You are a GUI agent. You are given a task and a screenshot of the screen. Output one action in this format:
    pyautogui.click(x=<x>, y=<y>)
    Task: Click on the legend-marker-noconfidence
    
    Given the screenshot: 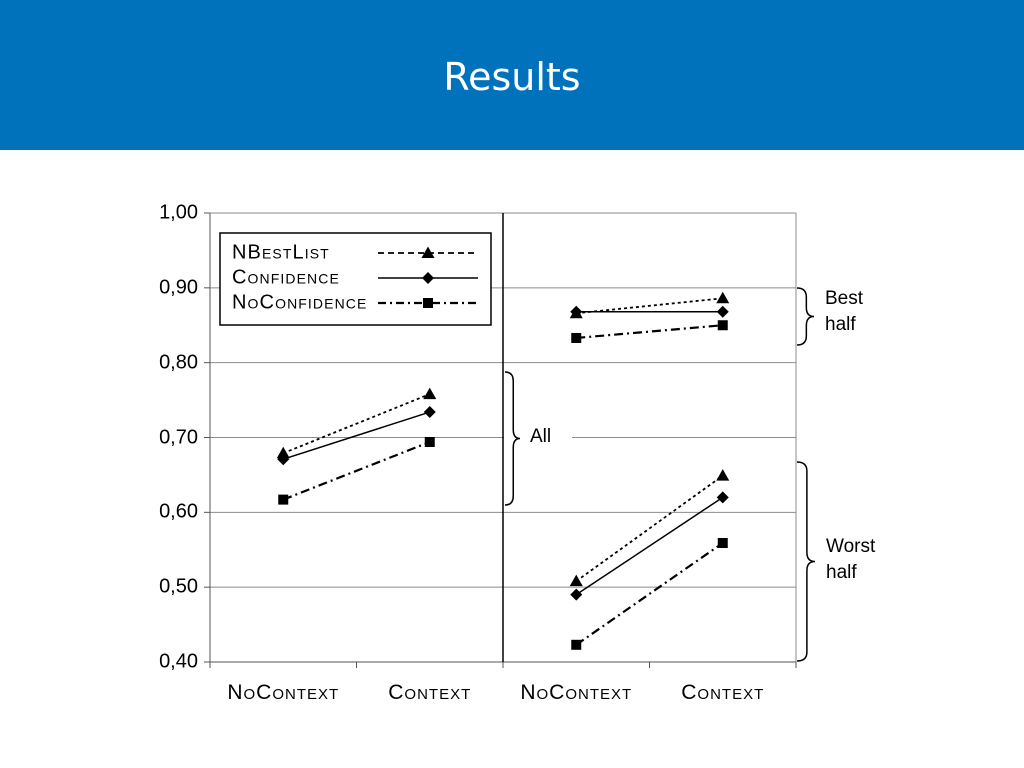 What is the action you would take?
    pyautogui.click(x=428, y=303)
    